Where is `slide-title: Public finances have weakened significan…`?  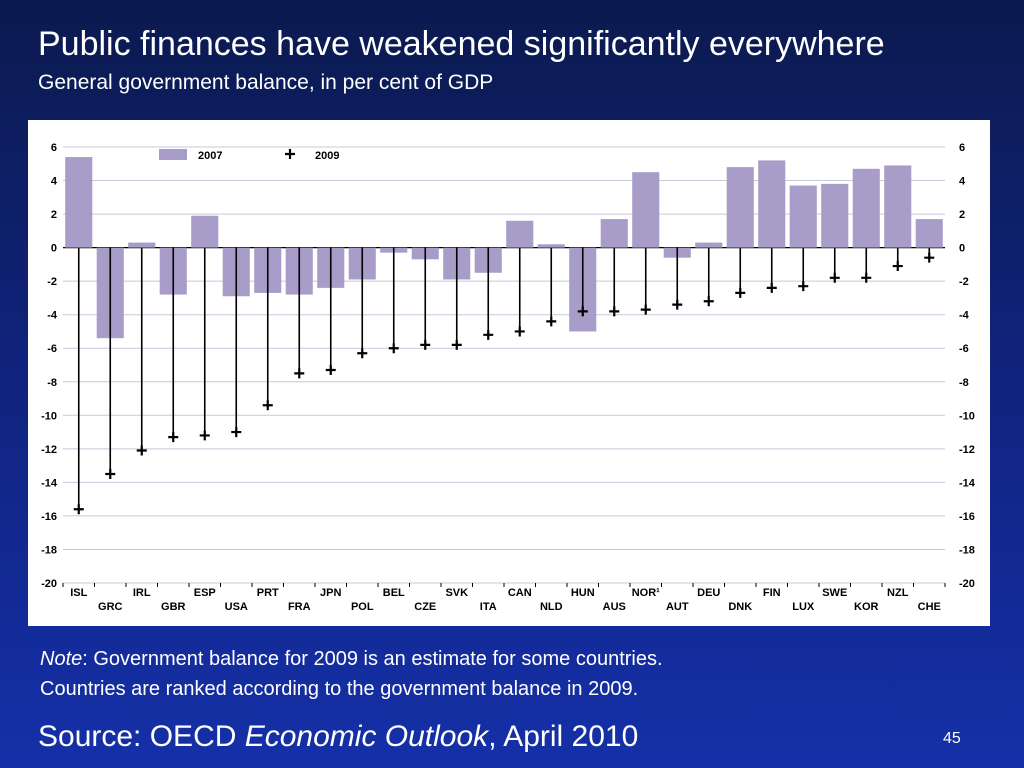
slide-title: Public finances have weakened significan… is located at coordinates (461, 44).